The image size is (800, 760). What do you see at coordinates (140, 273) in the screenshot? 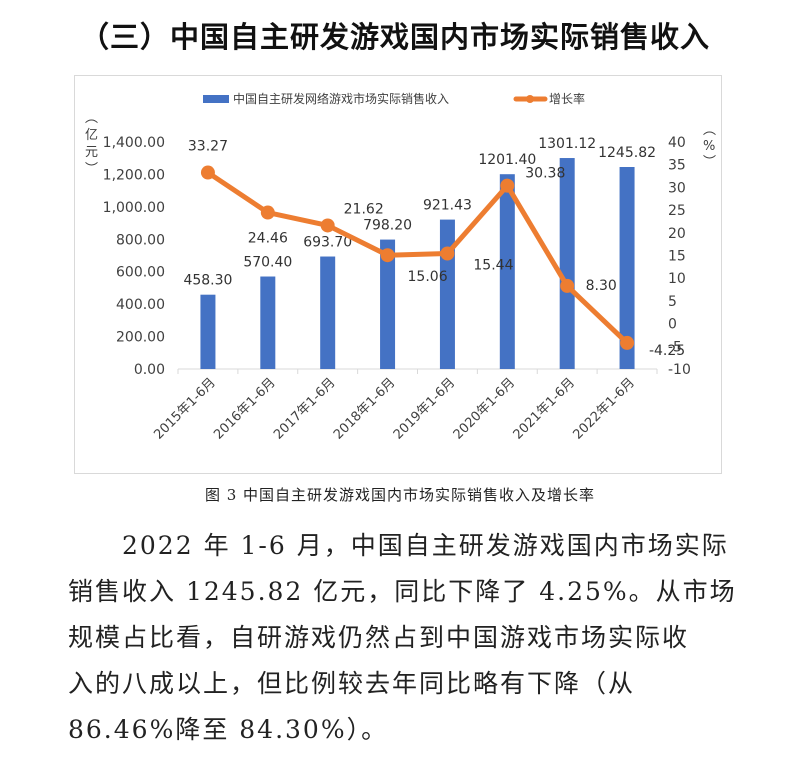
I see `left-axis-tick: 600.00` at bounding box center [140, 273].